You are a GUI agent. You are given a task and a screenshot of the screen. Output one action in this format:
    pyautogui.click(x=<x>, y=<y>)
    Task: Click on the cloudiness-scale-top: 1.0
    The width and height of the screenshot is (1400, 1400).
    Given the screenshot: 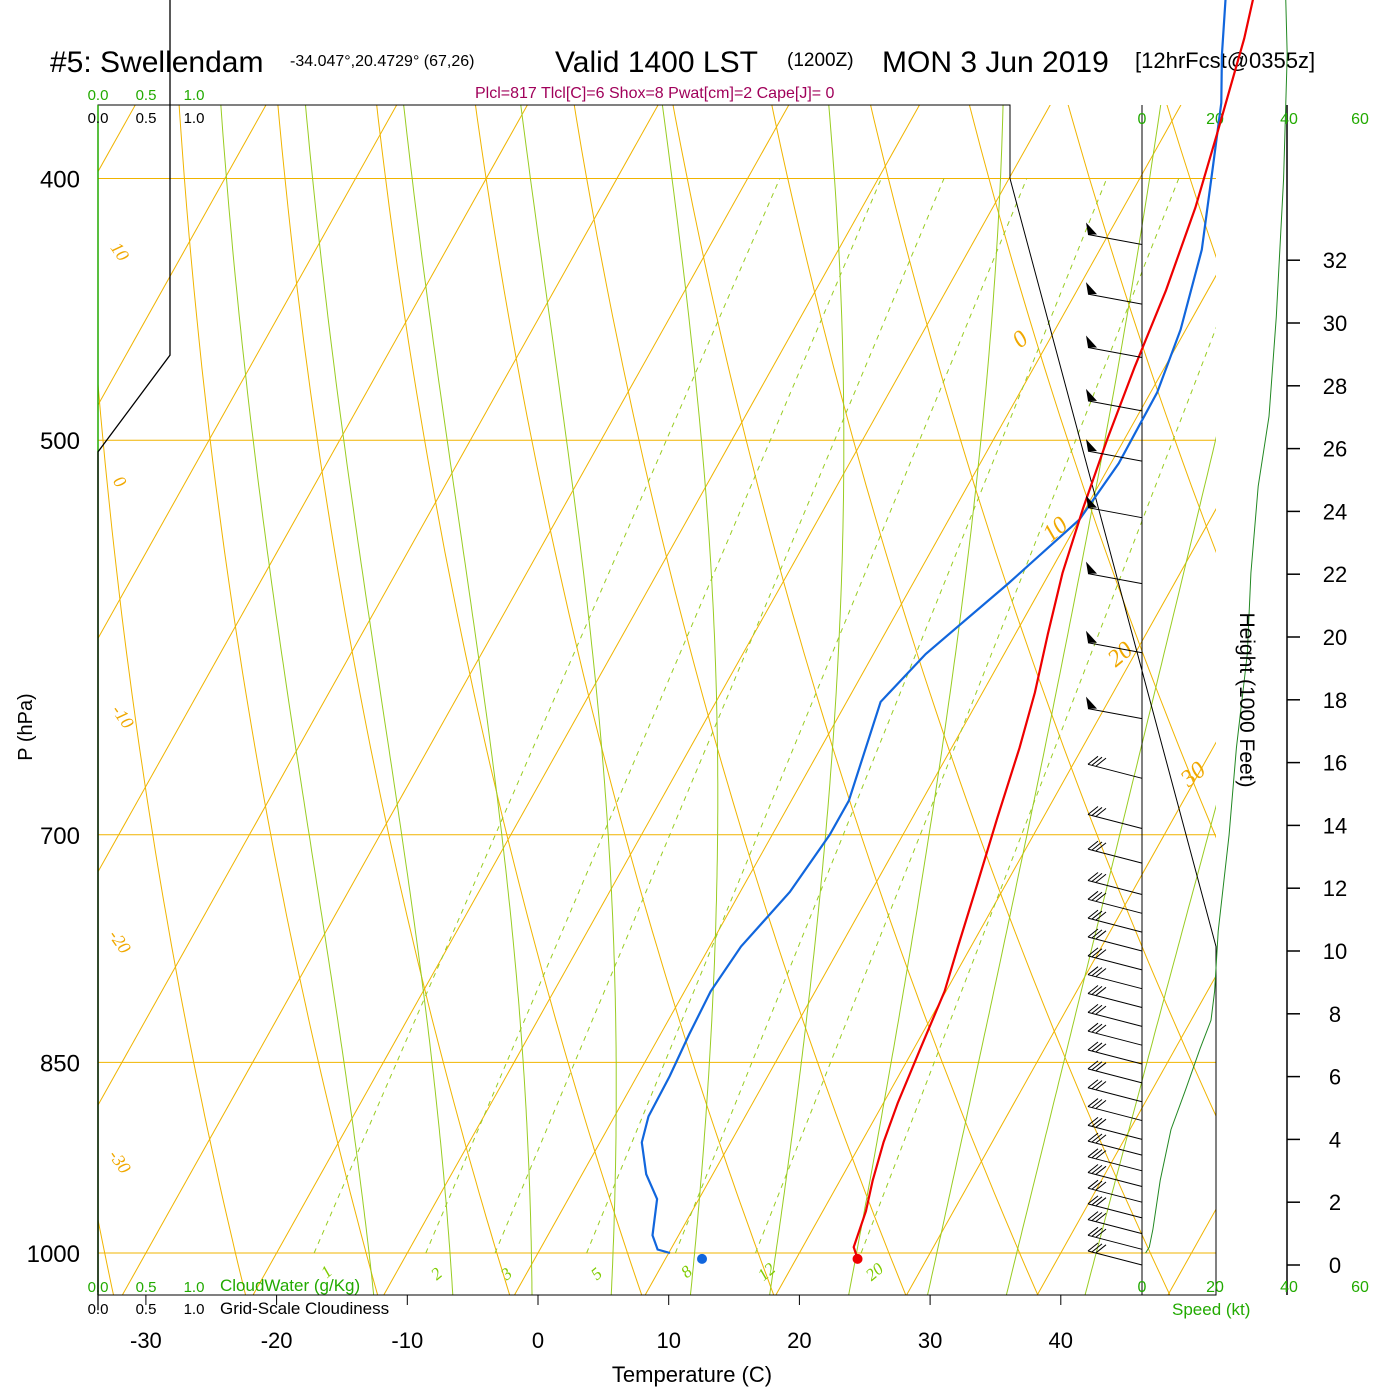 What is the action you would take?
    pyautogui.click(x=194, y=118)
    